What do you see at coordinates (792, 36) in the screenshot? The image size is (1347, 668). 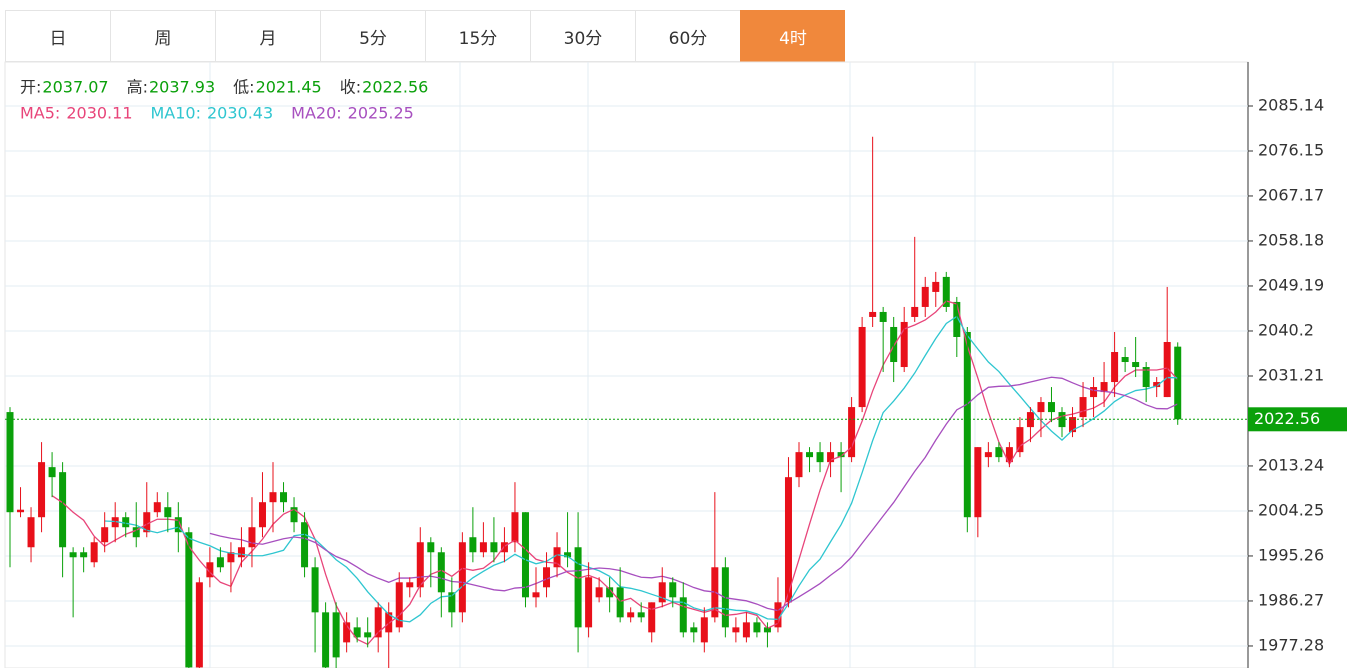 I see `period-tab: 4时` at bounding box center [792, 36].